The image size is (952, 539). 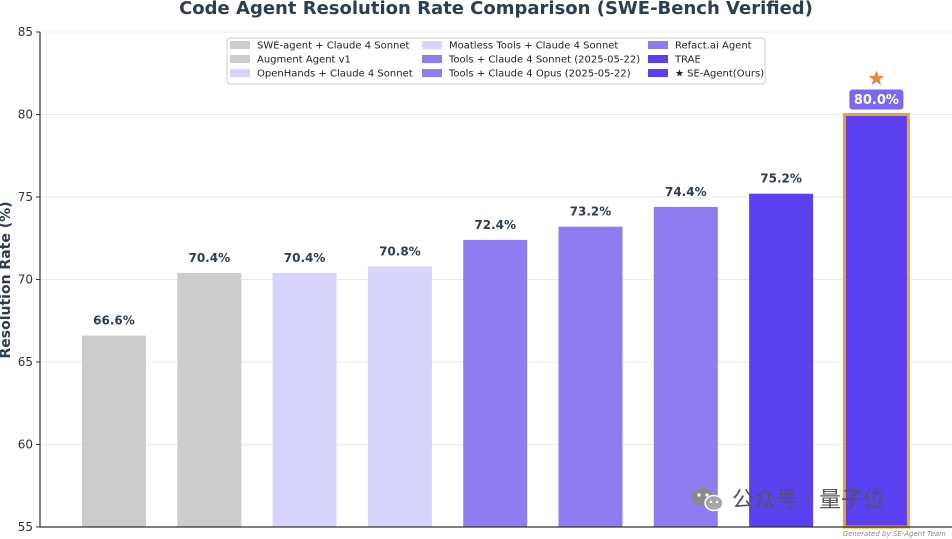 I want to click on legend-label: Tools + Claude 4 Sonnet (2025-05-22), so click(x=544, y=60).